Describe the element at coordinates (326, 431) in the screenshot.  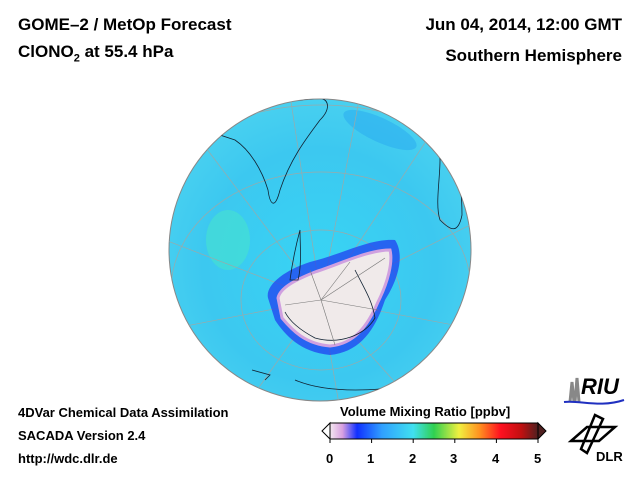
I see `colorbar-under-arrow` at that location.